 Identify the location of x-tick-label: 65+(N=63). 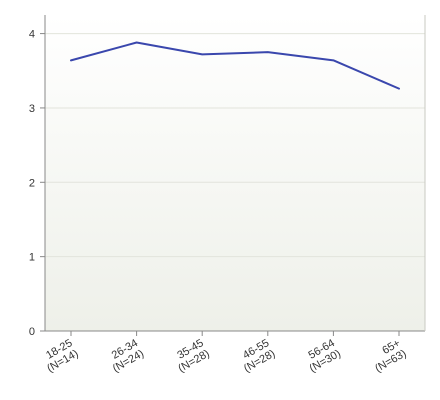
(390, 356).